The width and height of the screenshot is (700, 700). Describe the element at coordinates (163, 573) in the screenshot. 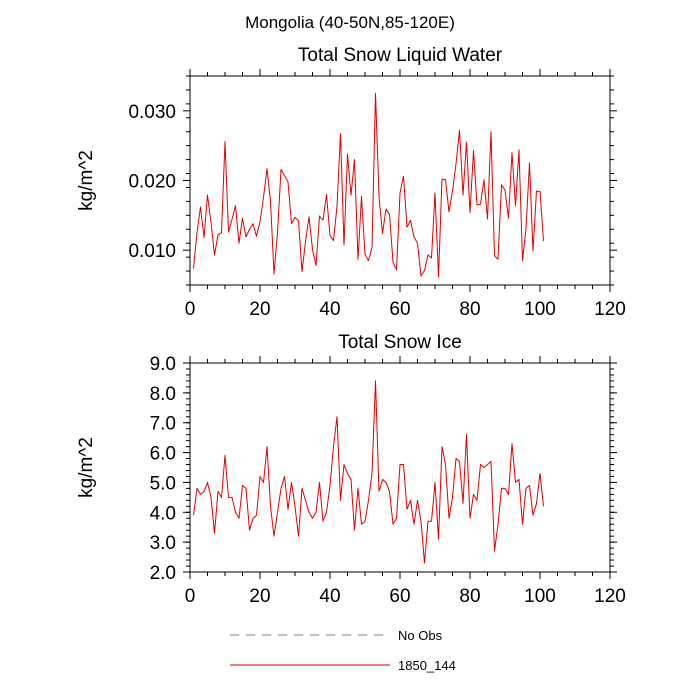

I see `y-tick-label: 2.0` at that location.